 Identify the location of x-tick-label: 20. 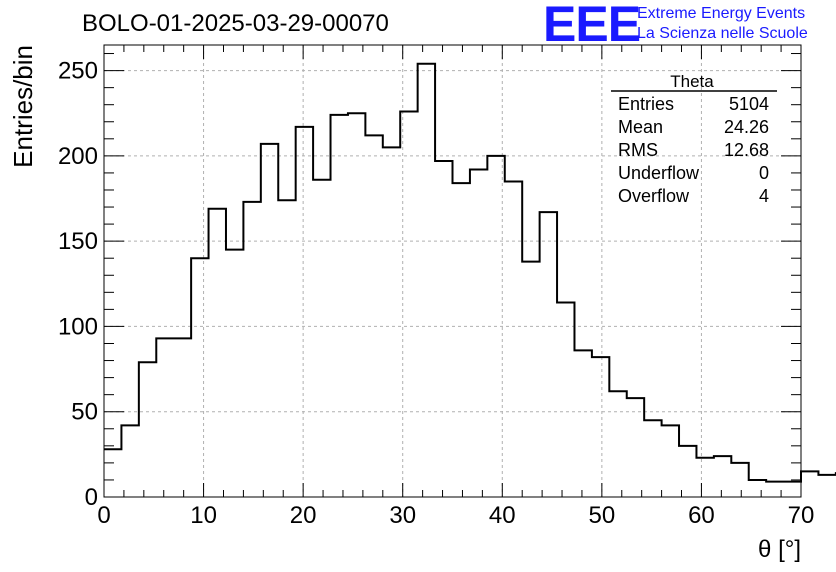
(303, 515).